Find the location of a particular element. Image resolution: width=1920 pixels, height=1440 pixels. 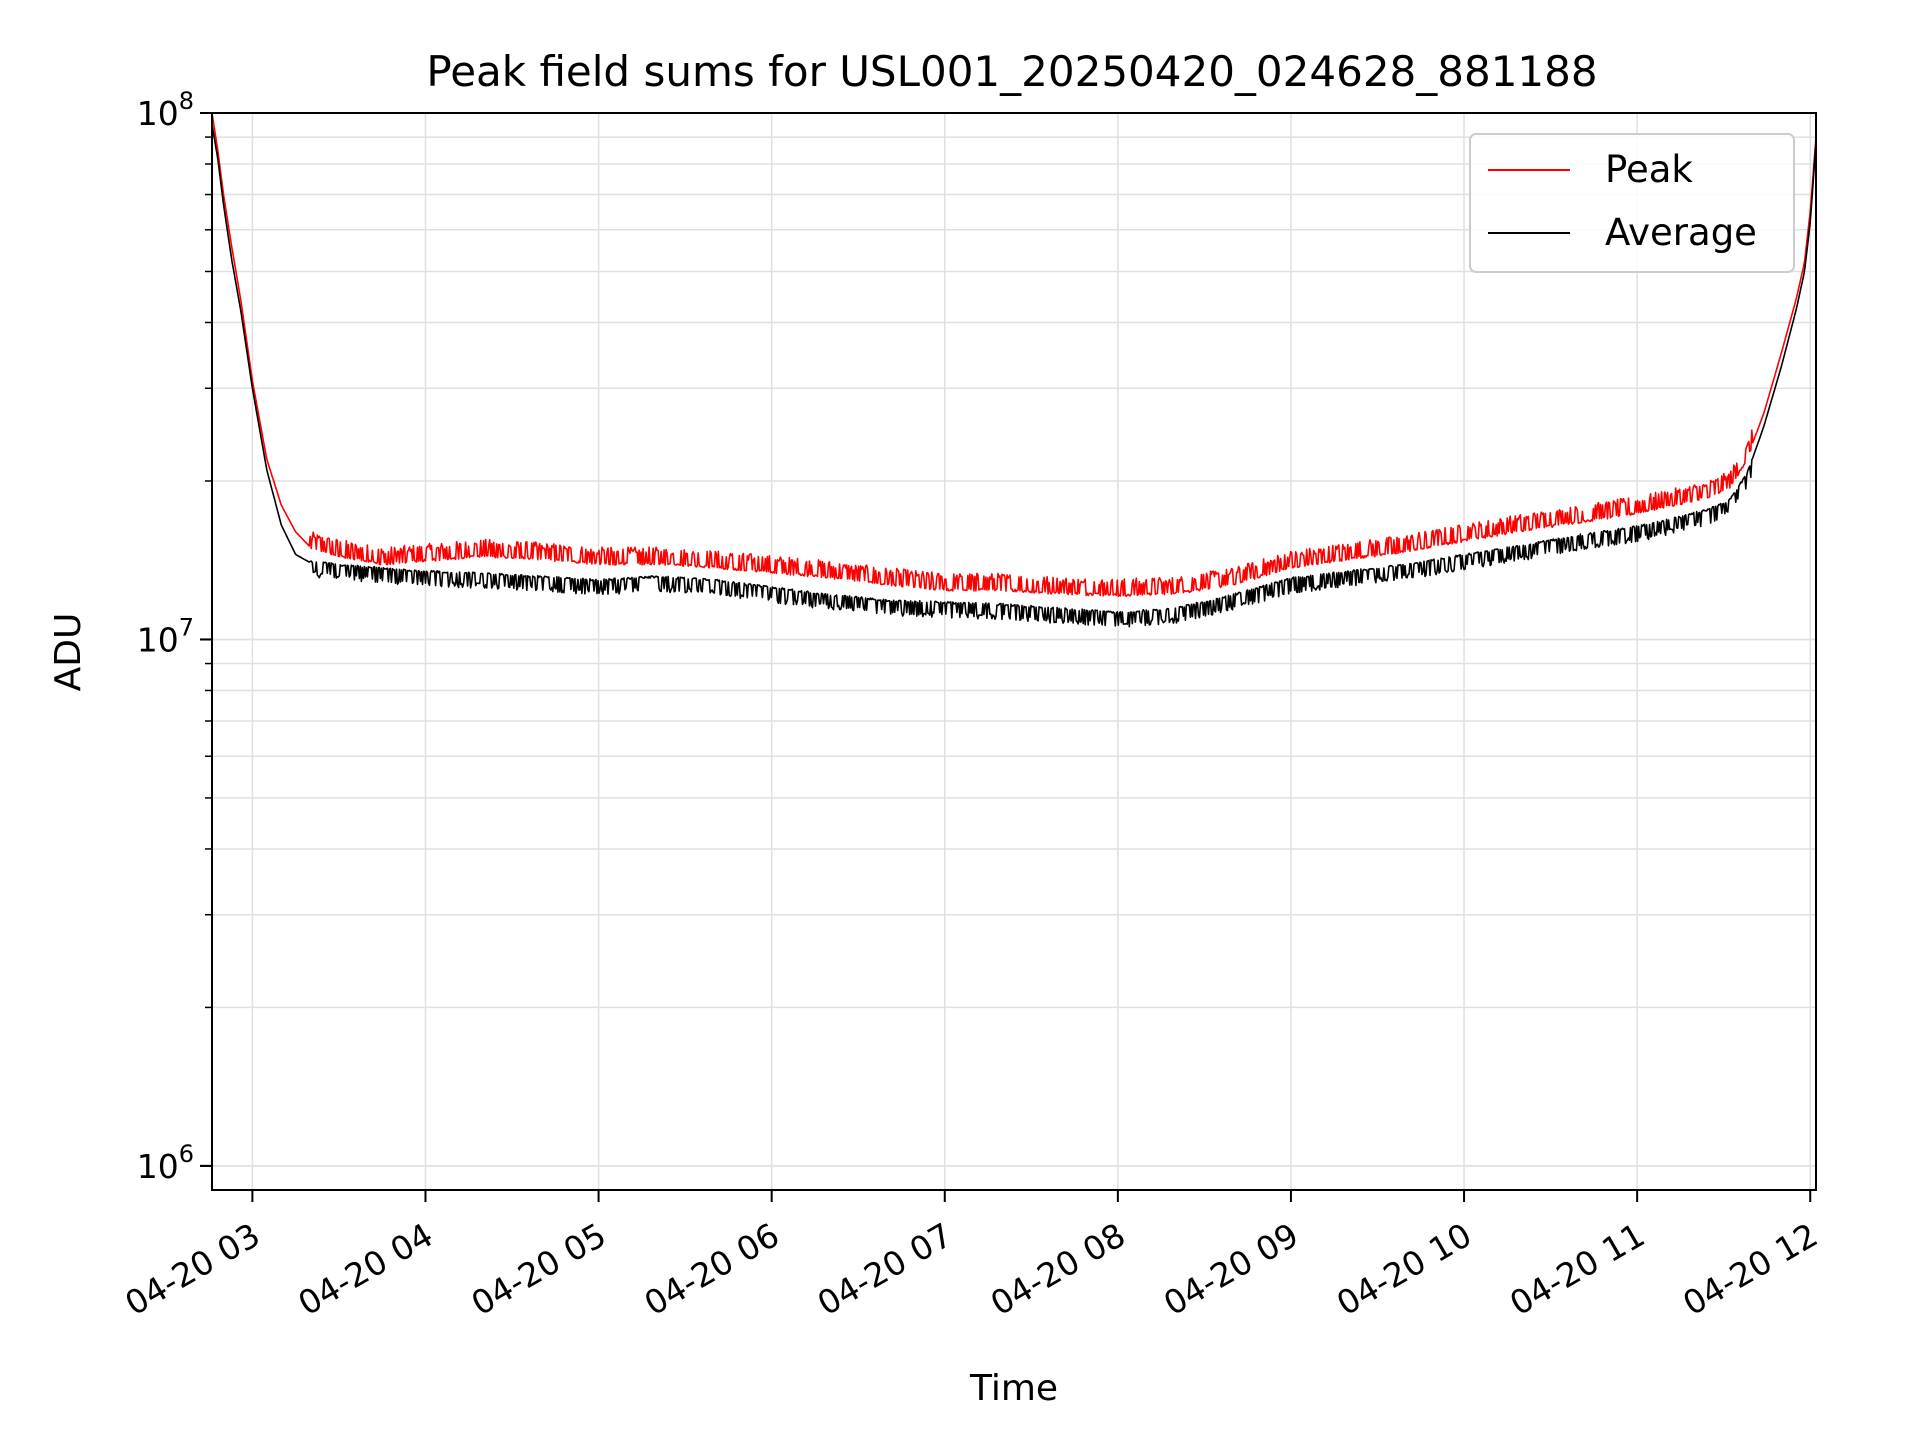

legend-label-average: Average is located at coordinates (1681, 232).